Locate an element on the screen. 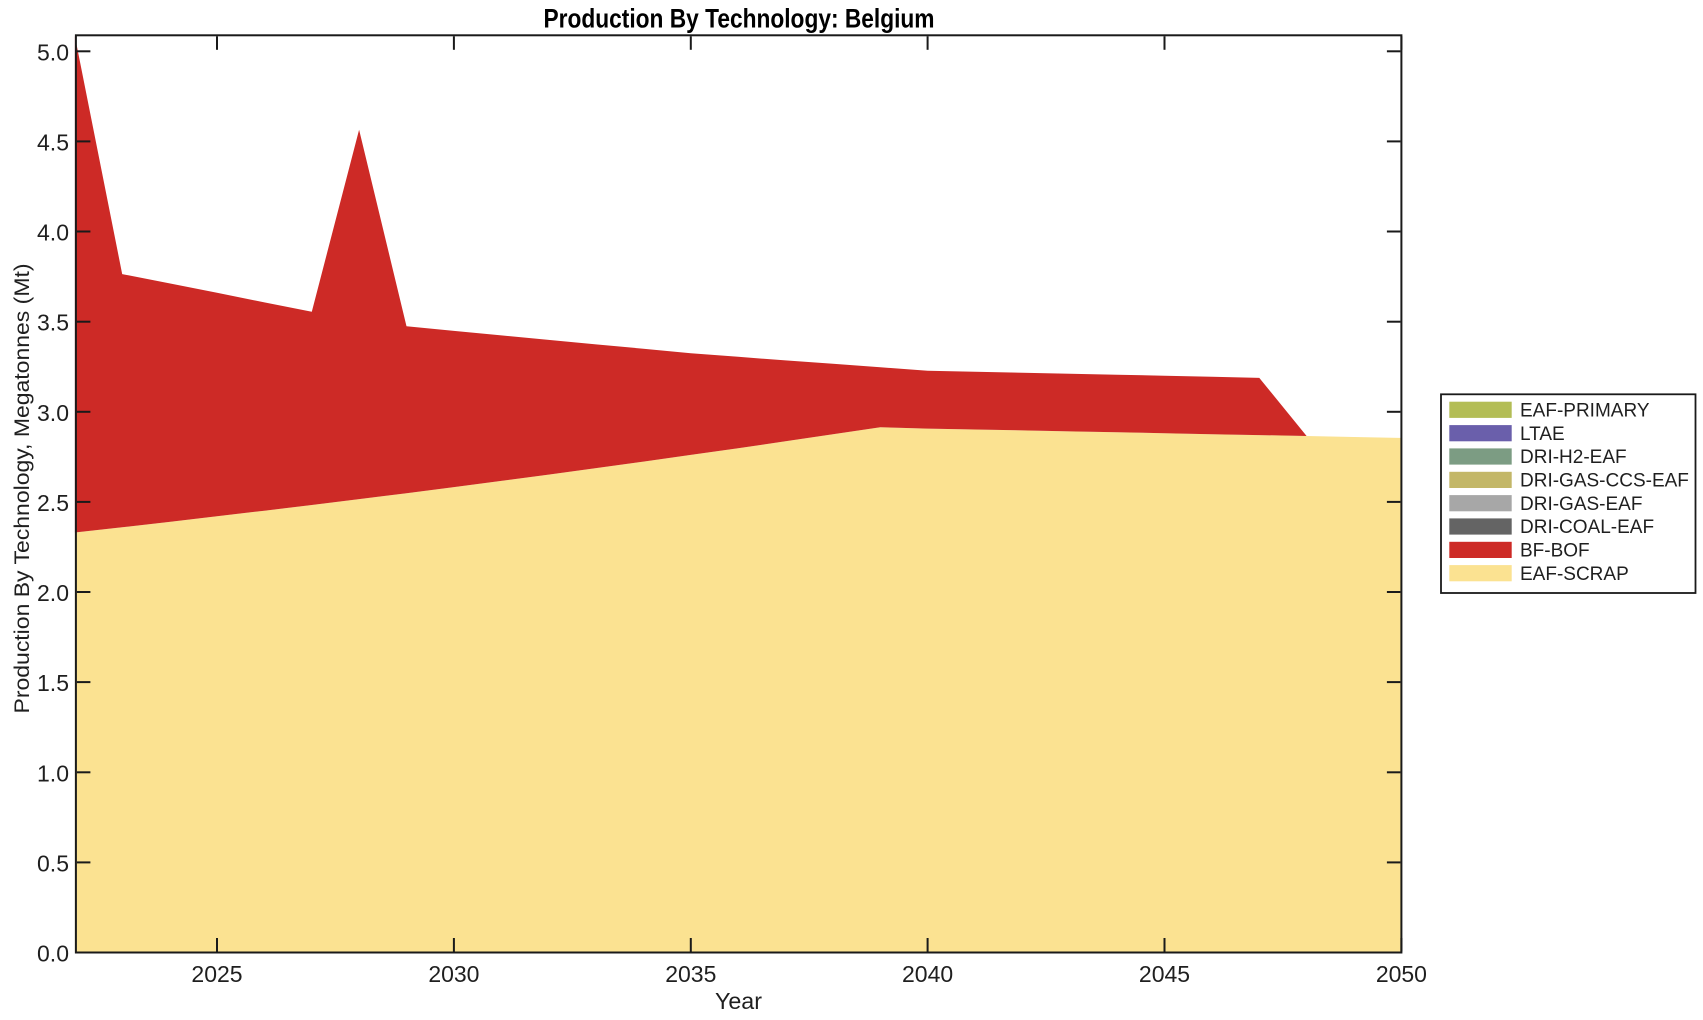 Image resolution: width=1703 pixels, height=1020 pixels. svg-text: 1.5 is located at coordinates (53, 683).